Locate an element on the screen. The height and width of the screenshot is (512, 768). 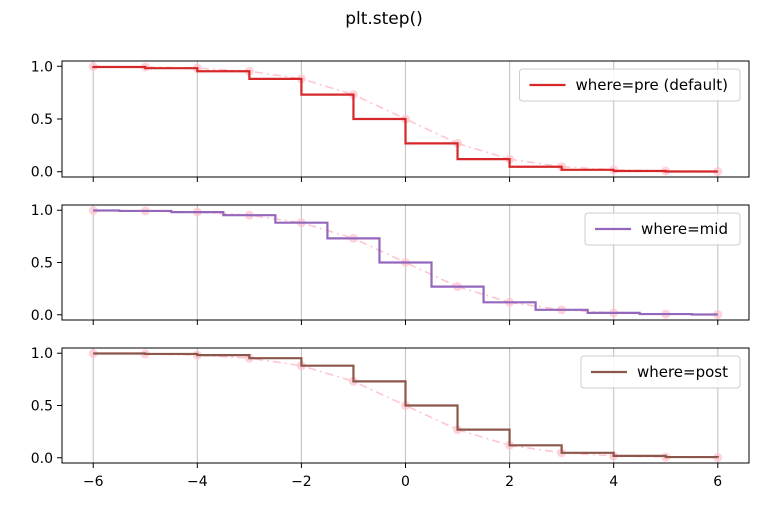
legend-mid: where=mid is located at coordinates (662, 229).